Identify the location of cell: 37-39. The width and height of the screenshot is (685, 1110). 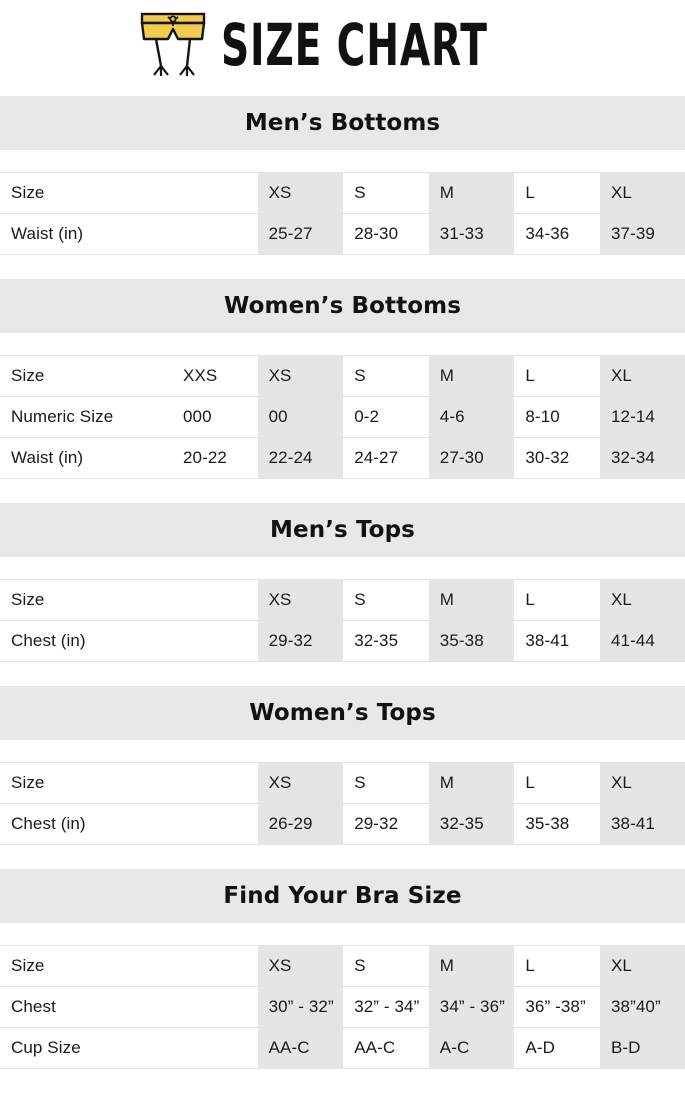
(642, 234).